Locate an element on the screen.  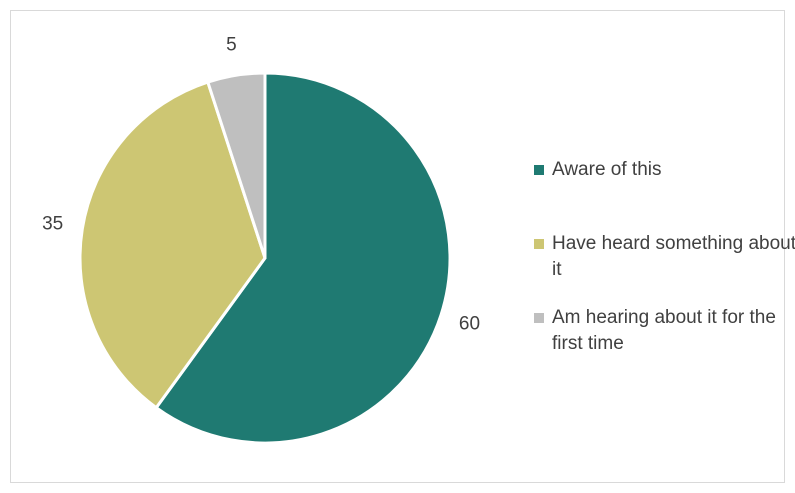
data-label: 60 is located at coordinates (469, 323).